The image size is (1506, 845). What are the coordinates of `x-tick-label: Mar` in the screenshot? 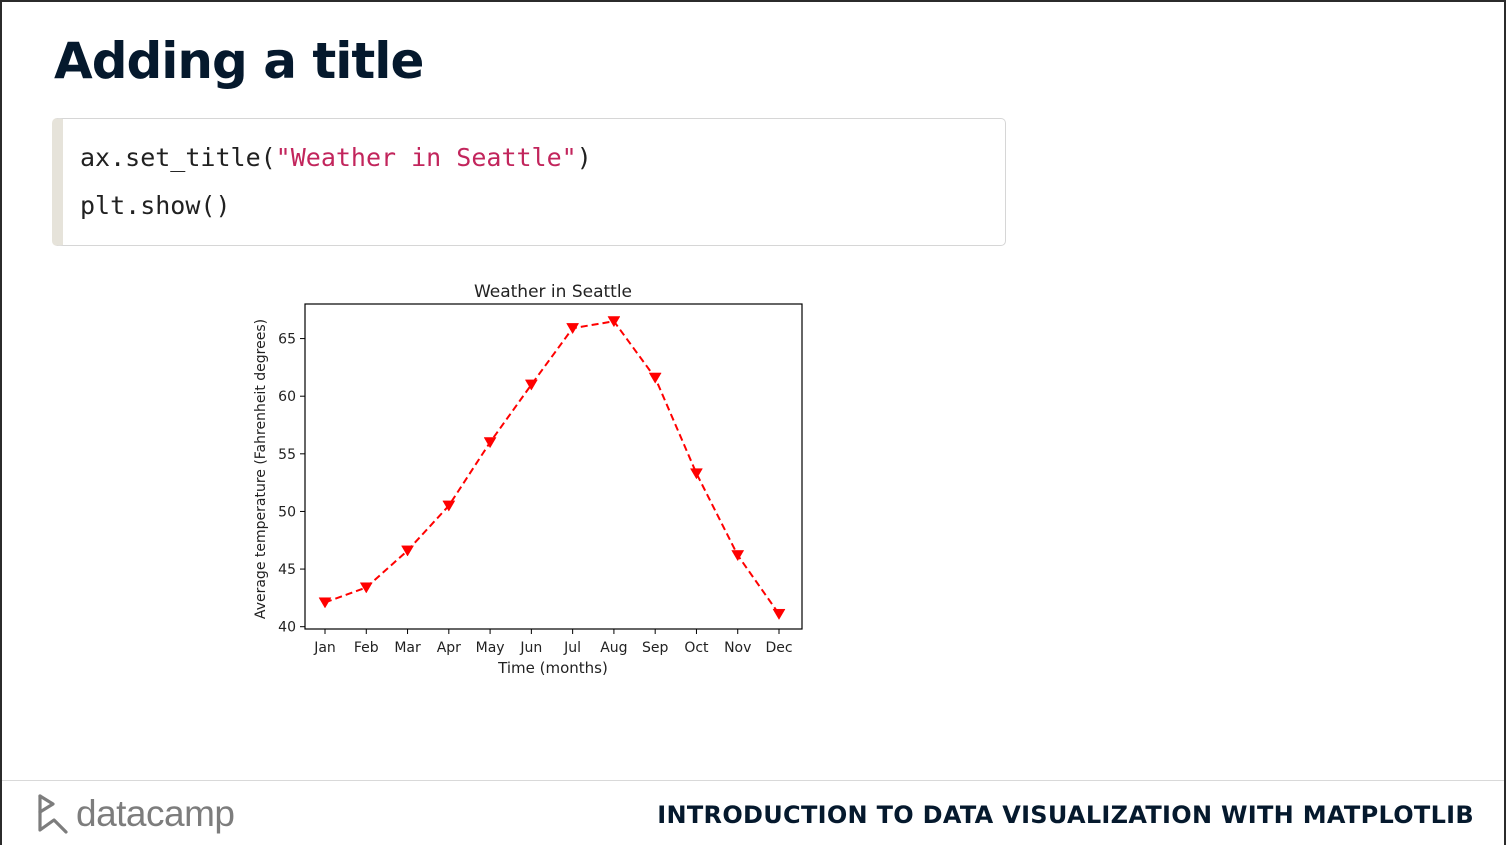 It's located at (407, 648).